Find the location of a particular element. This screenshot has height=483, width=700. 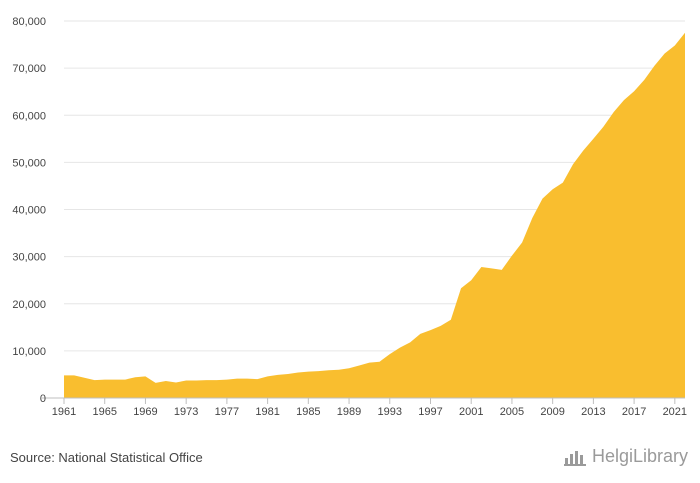

library-icon is located at coordinates (574, 458).